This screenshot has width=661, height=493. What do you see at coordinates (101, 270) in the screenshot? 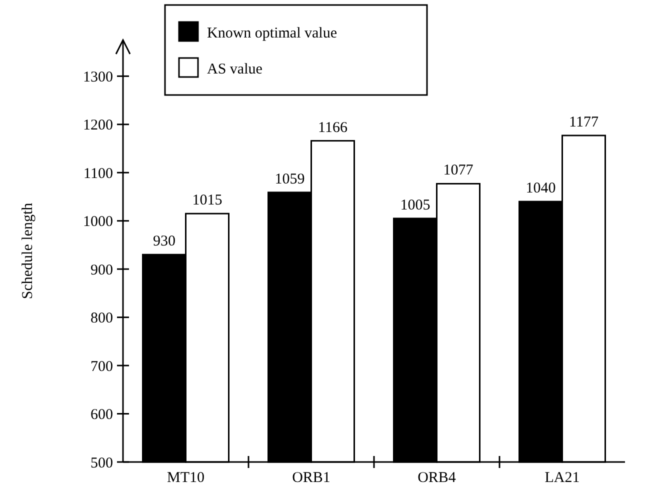
I see `y-tick-label: 900` at bounding box center [101, 270].